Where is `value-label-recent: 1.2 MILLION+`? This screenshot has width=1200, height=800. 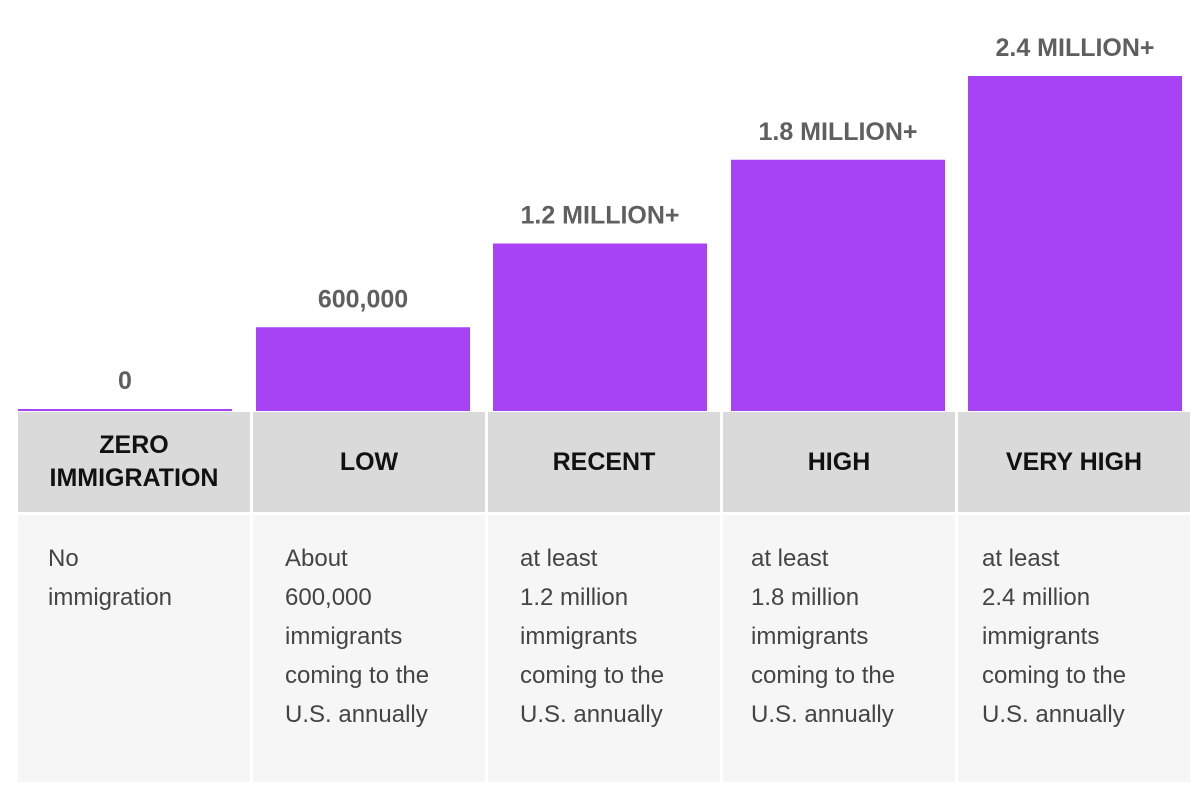
value-label-recent: 1.2 MILLION+ is located at coordinates (599, 216).